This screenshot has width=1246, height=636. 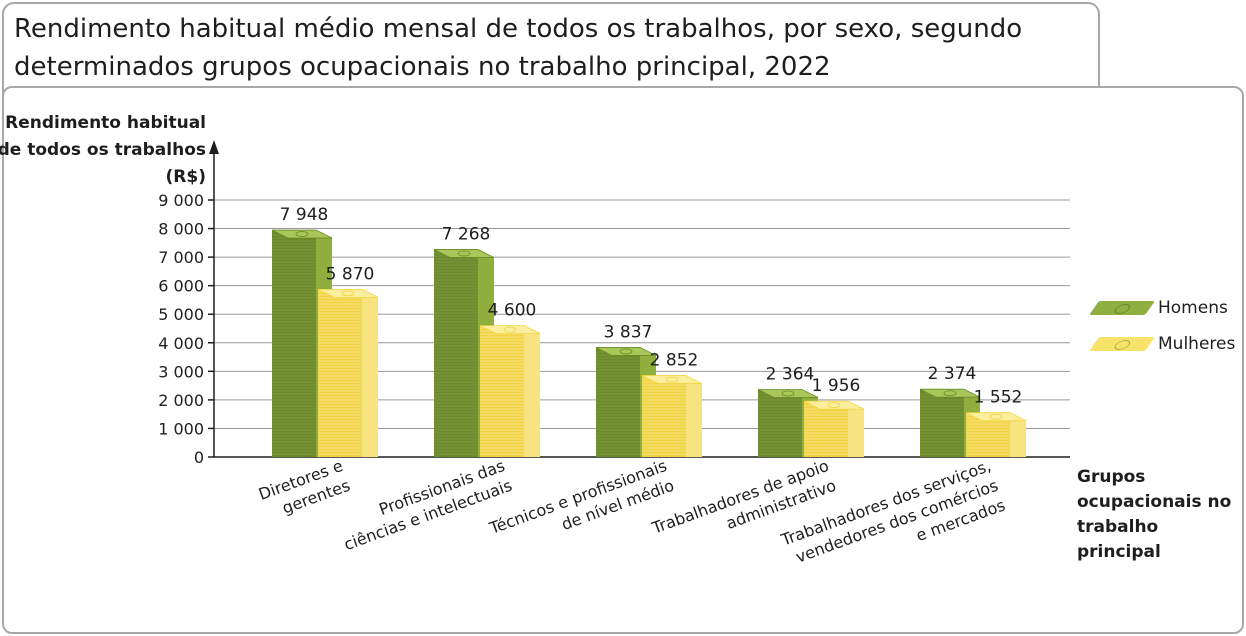 I want to click on y-axis-arrow-icon, so click(x=214, y=147).